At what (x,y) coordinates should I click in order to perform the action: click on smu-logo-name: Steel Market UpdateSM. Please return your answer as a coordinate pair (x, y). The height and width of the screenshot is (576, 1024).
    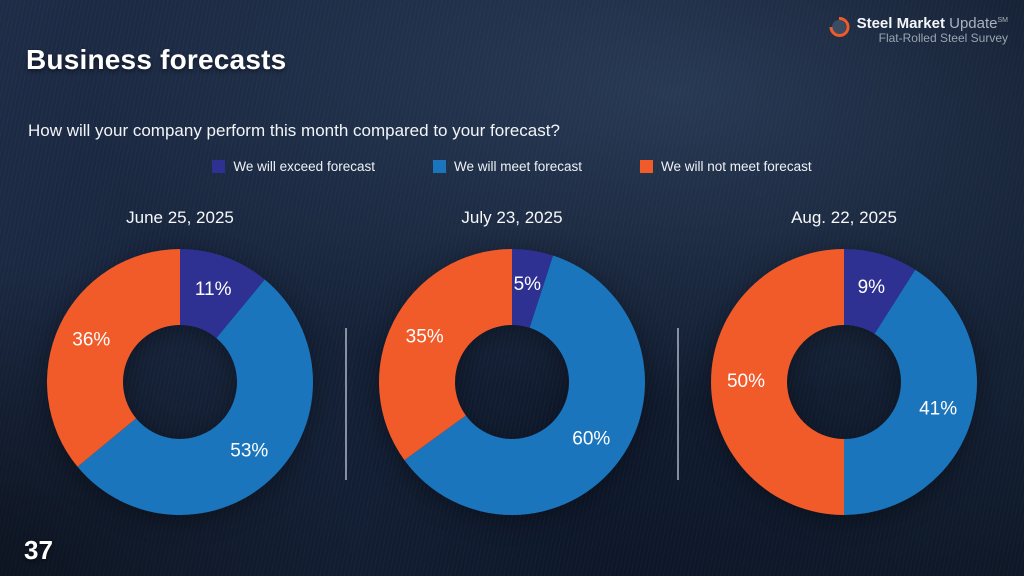
    Looking at the image, I should click on (932, 22).